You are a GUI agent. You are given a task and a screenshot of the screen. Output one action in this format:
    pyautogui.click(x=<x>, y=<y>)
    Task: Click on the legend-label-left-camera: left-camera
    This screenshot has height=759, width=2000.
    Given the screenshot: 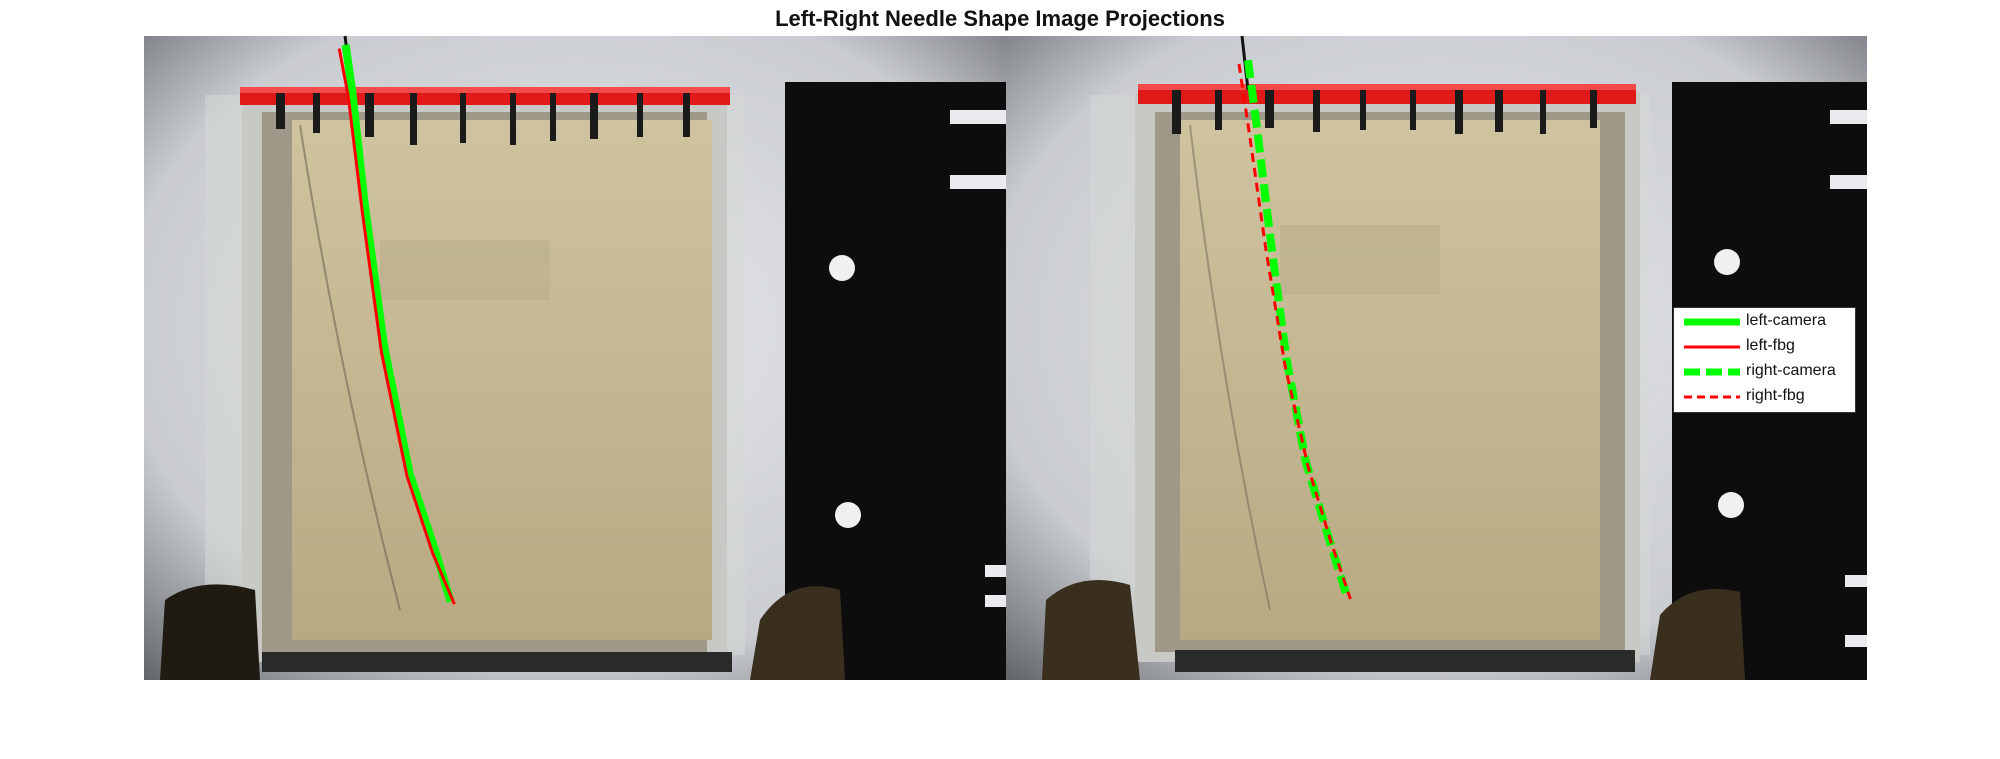 What is the action you would take?
    pyautogui.click(x=1786, y=320)
    